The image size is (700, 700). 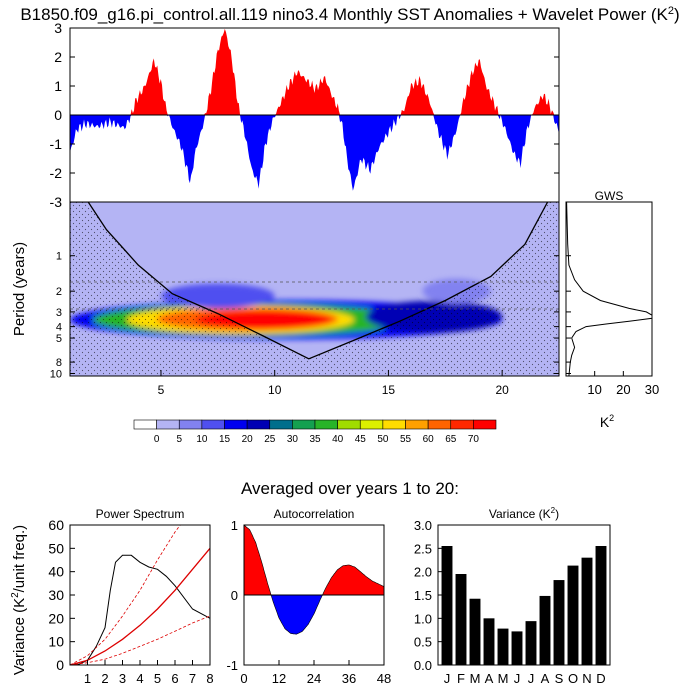 What do you see at coordinates (361, 439) in the screenshot?
I see `colorbar-label: 45` at bounding box center [361, 439].